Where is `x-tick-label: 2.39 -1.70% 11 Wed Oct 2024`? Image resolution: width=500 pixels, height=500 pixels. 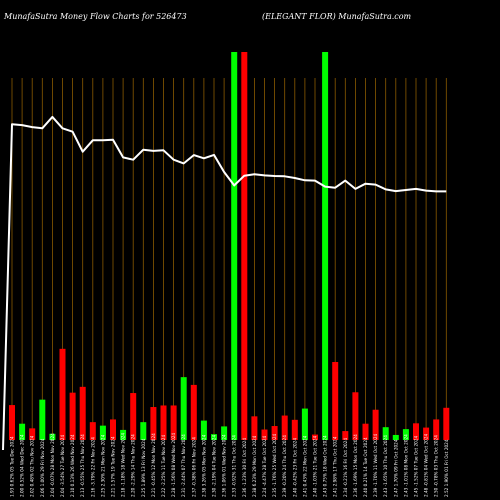
x-tick-label: 2.39 -1.70% 11 Wed Oct 2024 is located at coordinates (375, 465).